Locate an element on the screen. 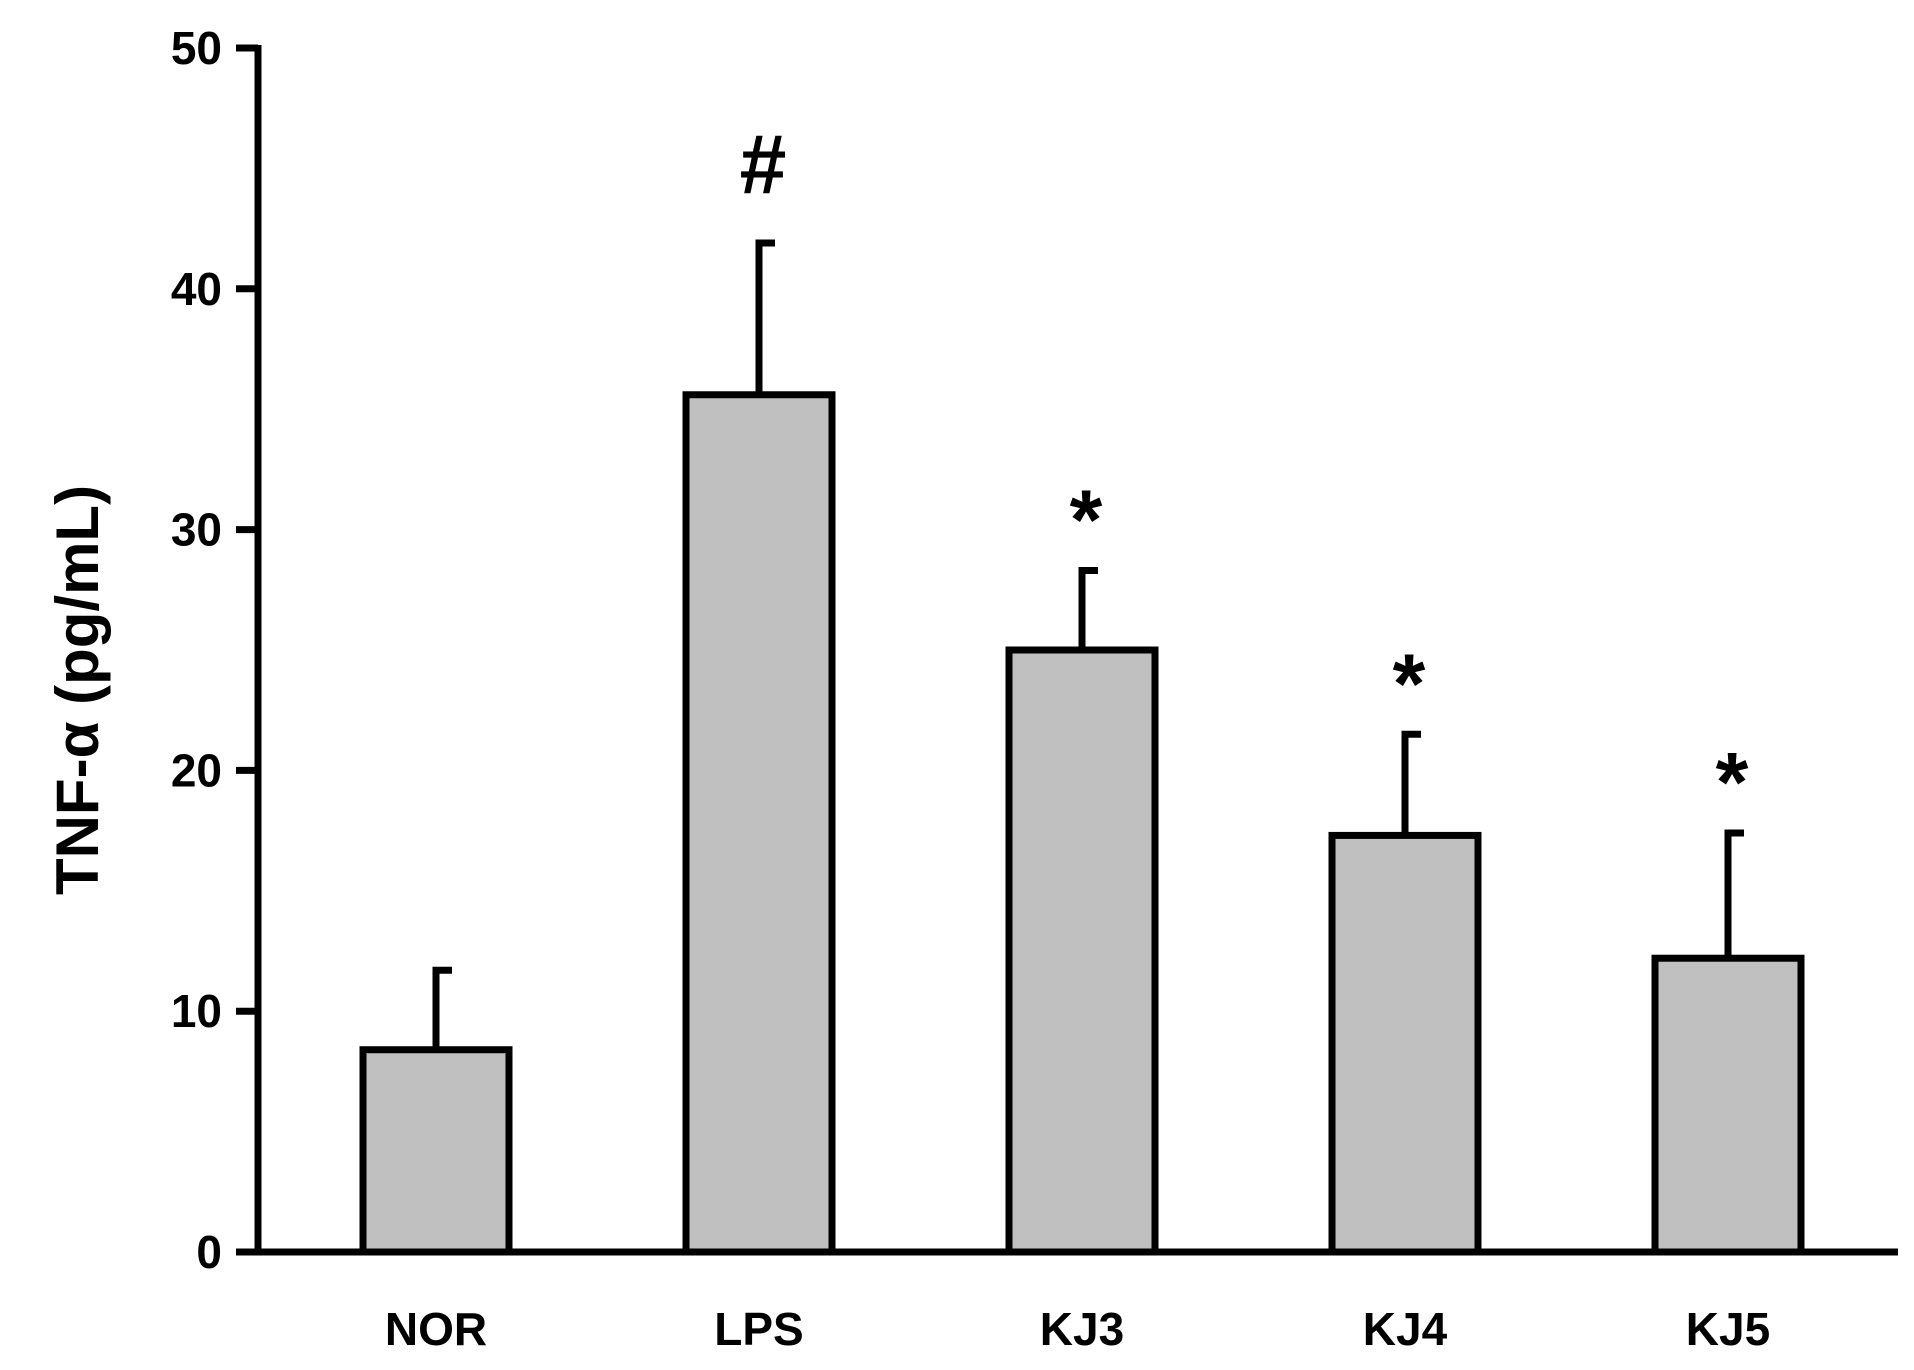 This screenshot has width=1914, height=1370. y-tick-label-50: 50 is located at coordinates (196, 48).